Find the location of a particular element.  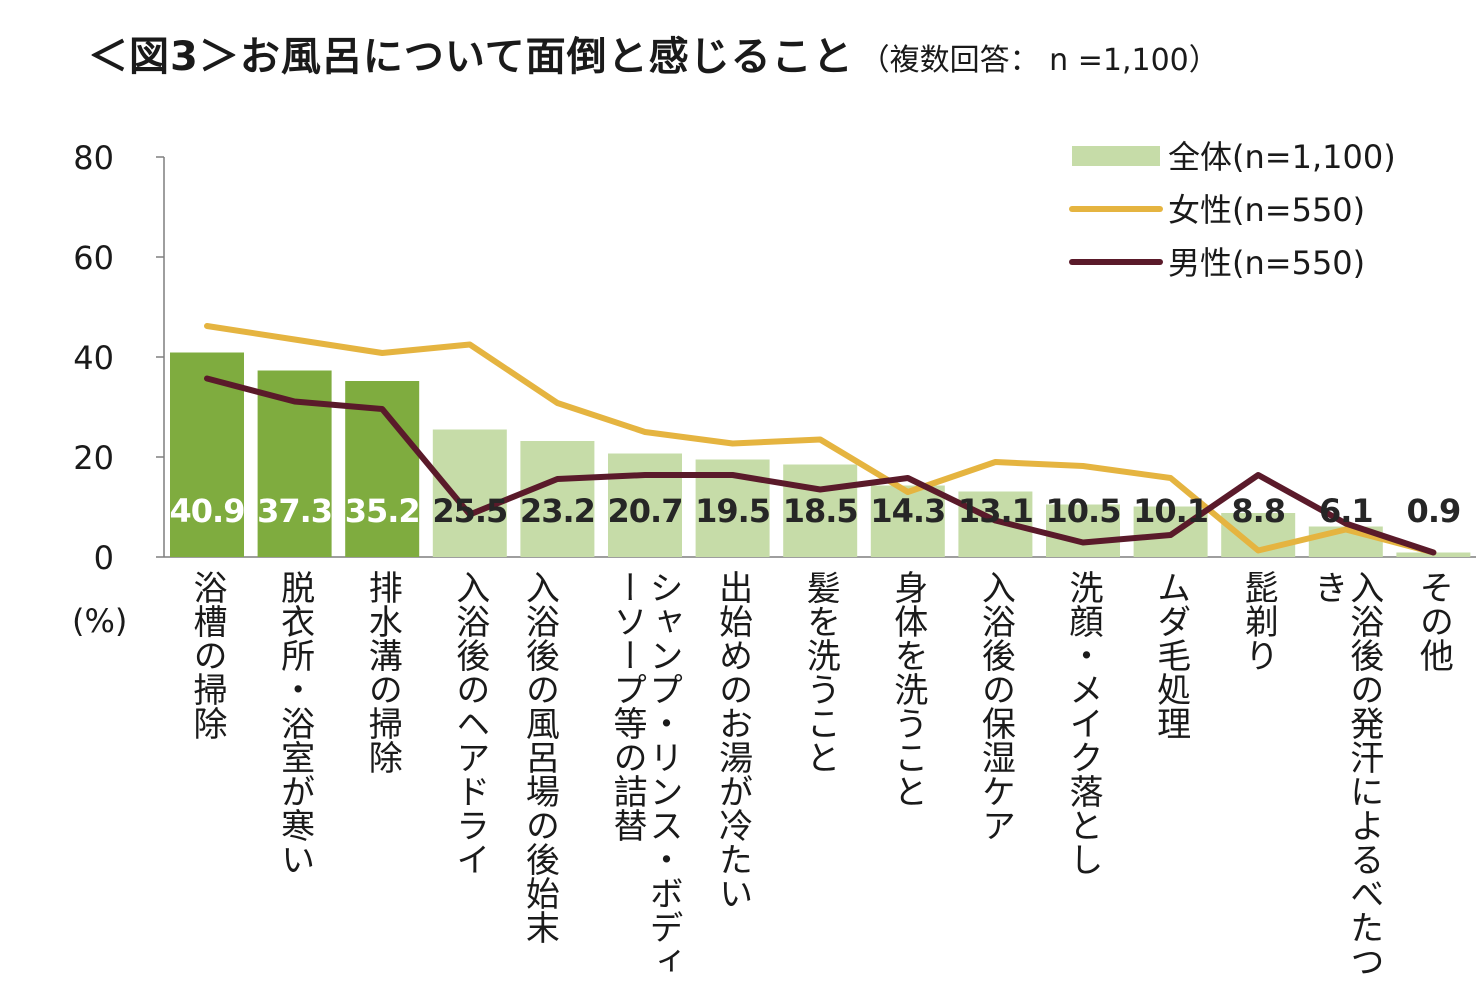

category-label-other: その他 is located at coordinates (1433, 621).